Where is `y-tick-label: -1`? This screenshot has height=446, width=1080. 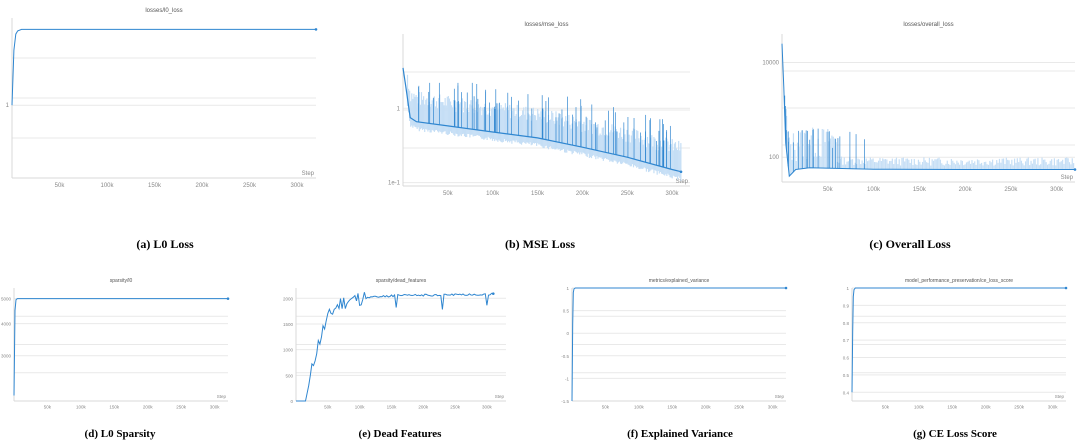 y-tick-label: -1 is located at coordinates (567, 378).